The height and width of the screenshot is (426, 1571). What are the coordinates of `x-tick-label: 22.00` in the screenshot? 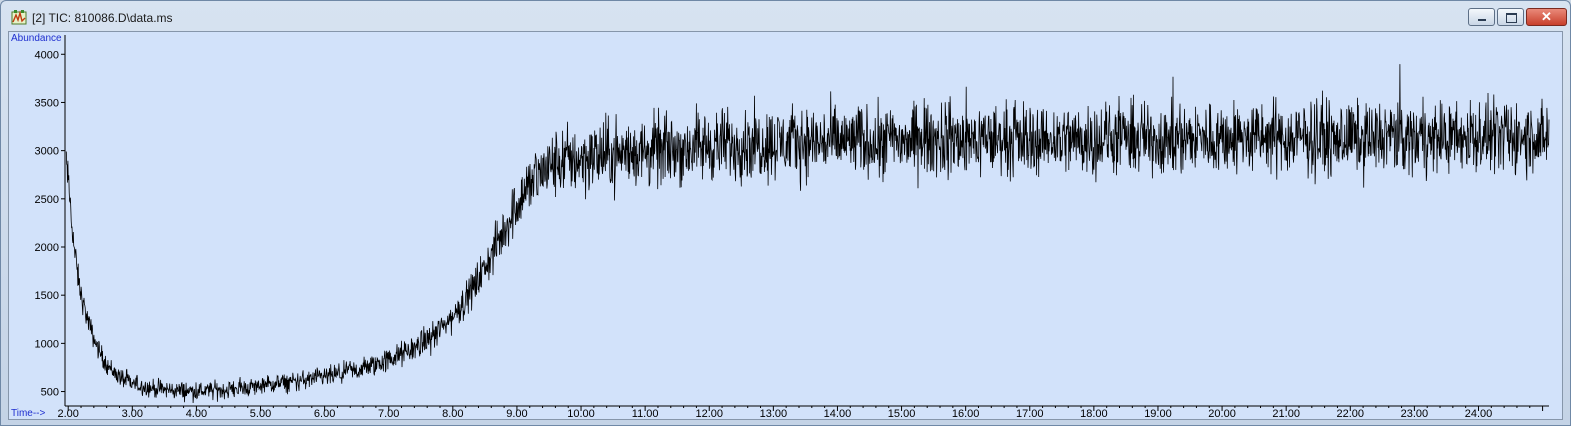 It's located at (1351, 413).